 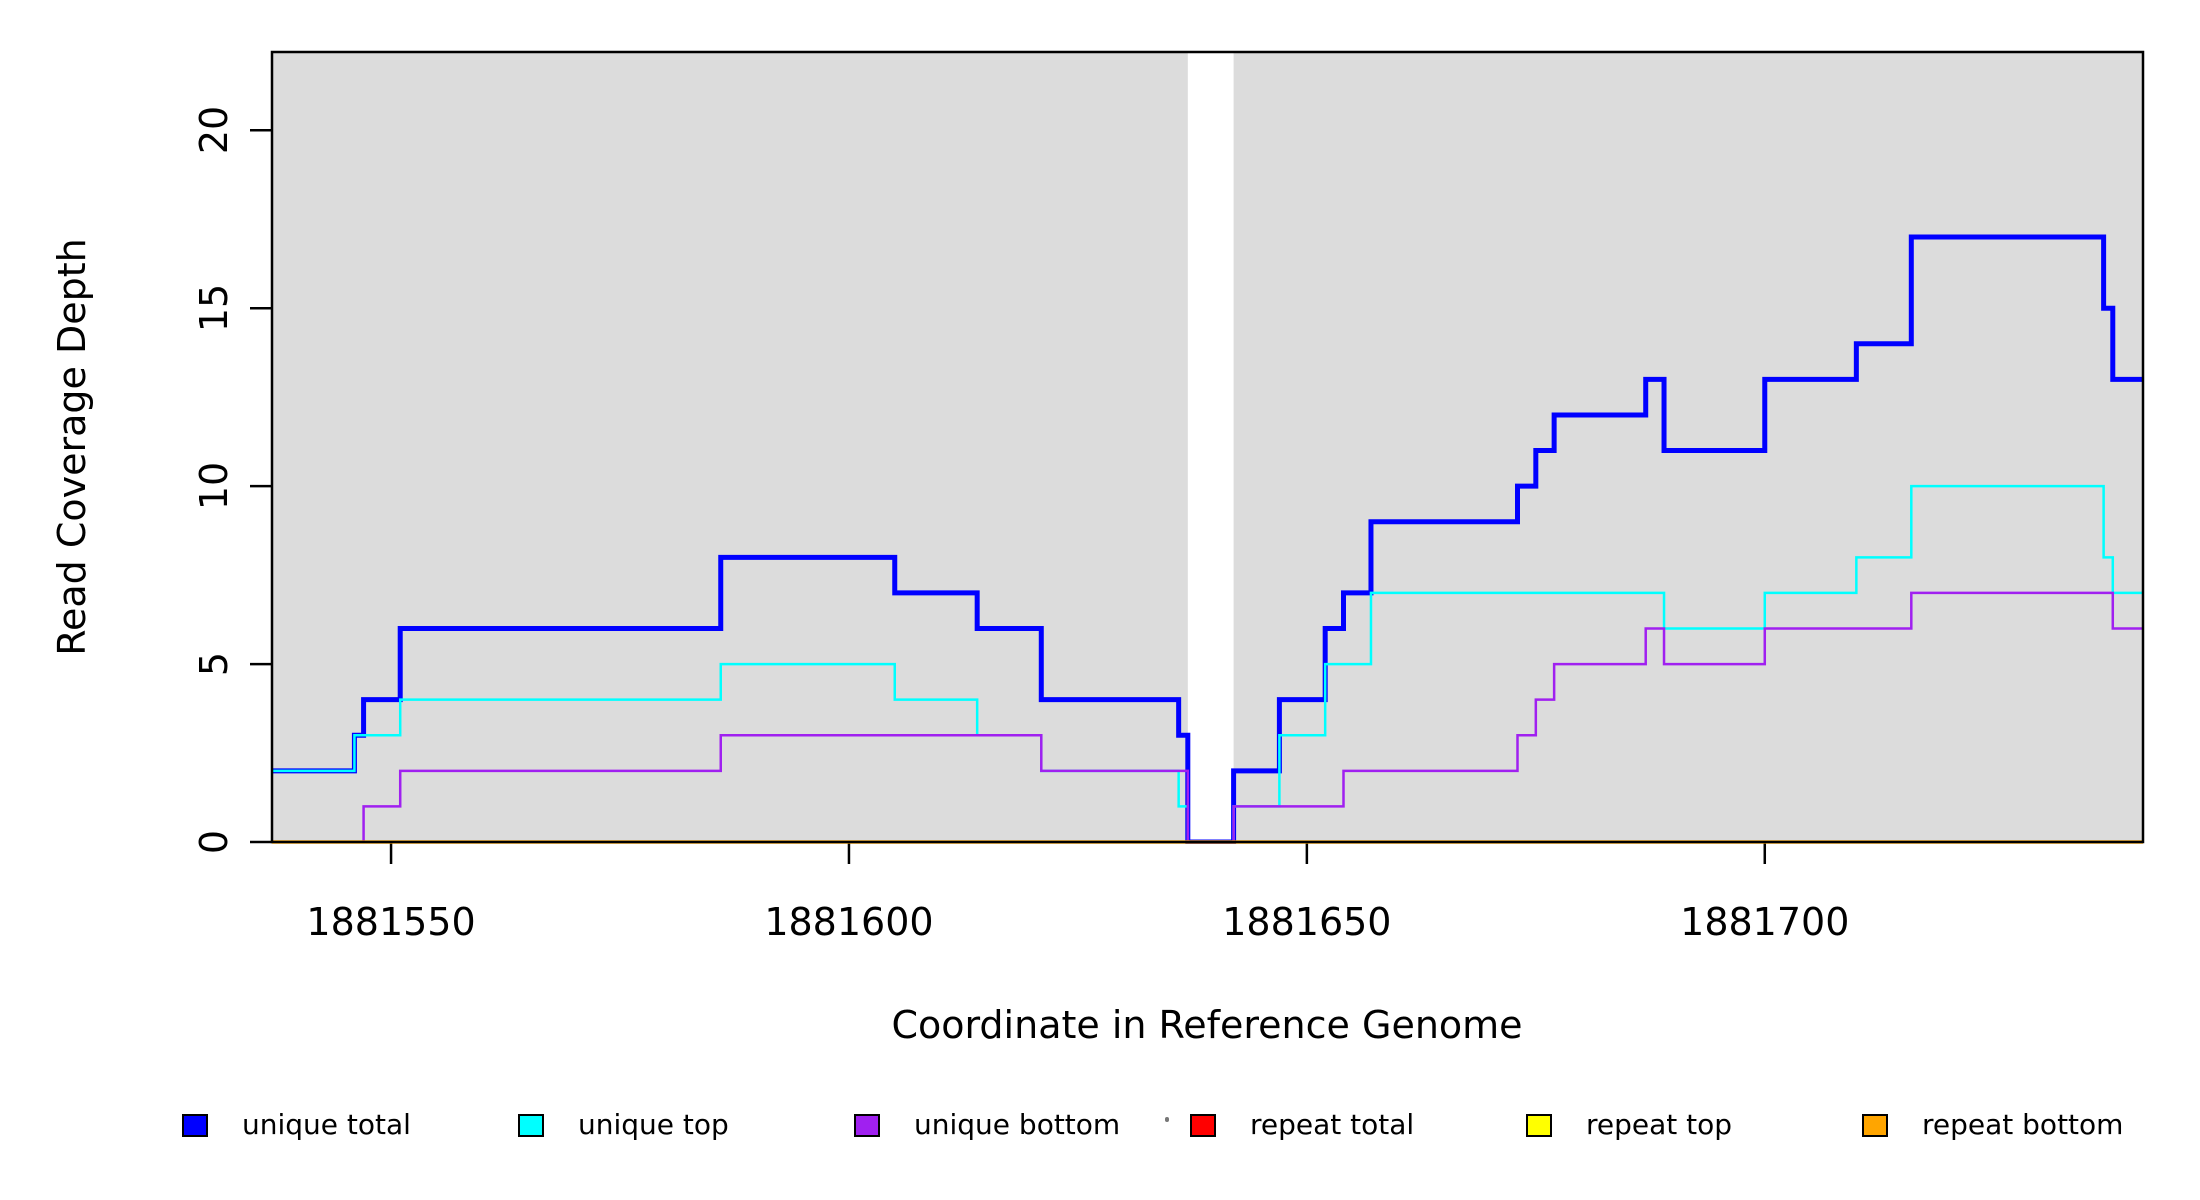 I want to click on stray-dot-artifact, so click(x=1167, y=1119).